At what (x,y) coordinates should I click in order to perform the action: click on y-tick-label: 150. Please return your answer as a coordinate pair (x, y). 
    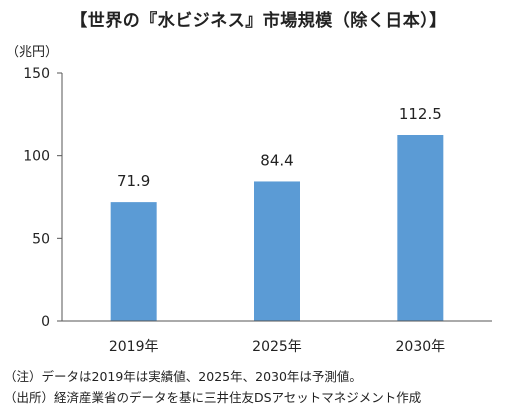
    Looking at the image, I should click on (36, 74).